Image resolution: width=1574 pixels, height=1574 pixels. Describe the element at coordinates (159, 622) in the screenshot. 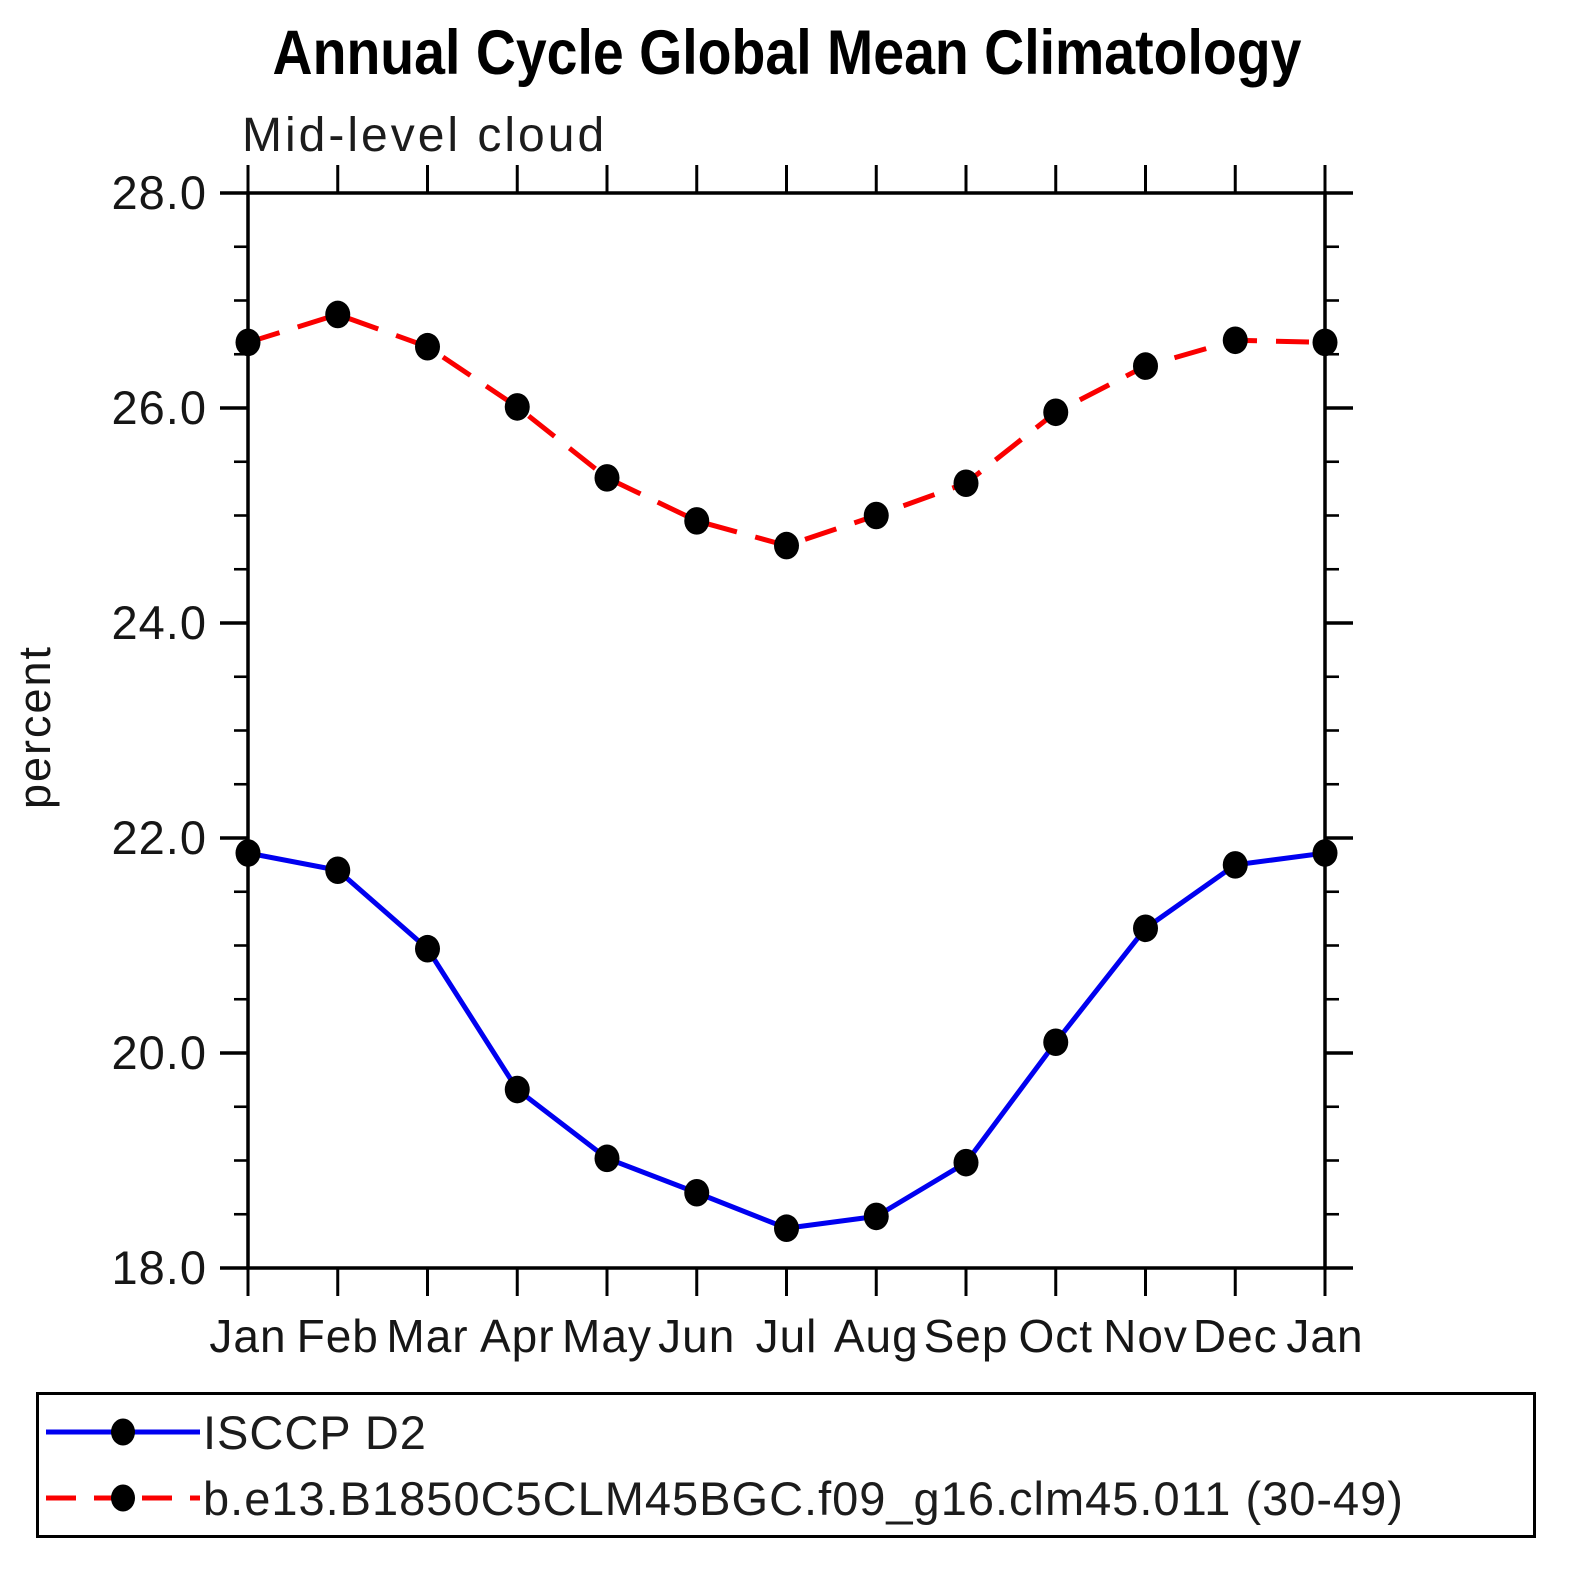

I see `y-tick-label: 24.0` at that location.